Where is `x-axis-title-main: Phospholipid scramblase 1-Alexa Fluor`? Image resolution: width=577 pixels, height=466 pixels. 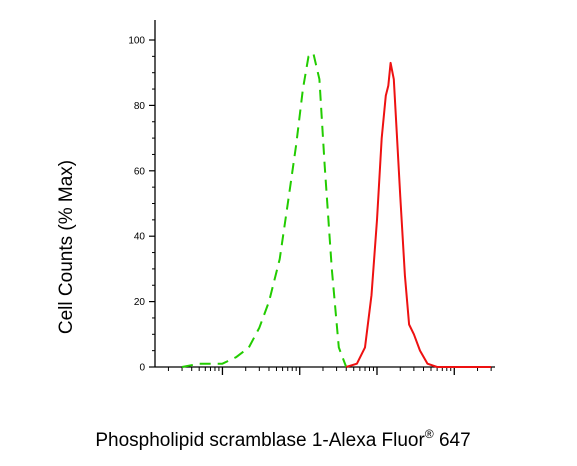
x-axis-title-main: Phospholipid scramblase 1-Alexa Fluor is located at coordinates (260, 440).